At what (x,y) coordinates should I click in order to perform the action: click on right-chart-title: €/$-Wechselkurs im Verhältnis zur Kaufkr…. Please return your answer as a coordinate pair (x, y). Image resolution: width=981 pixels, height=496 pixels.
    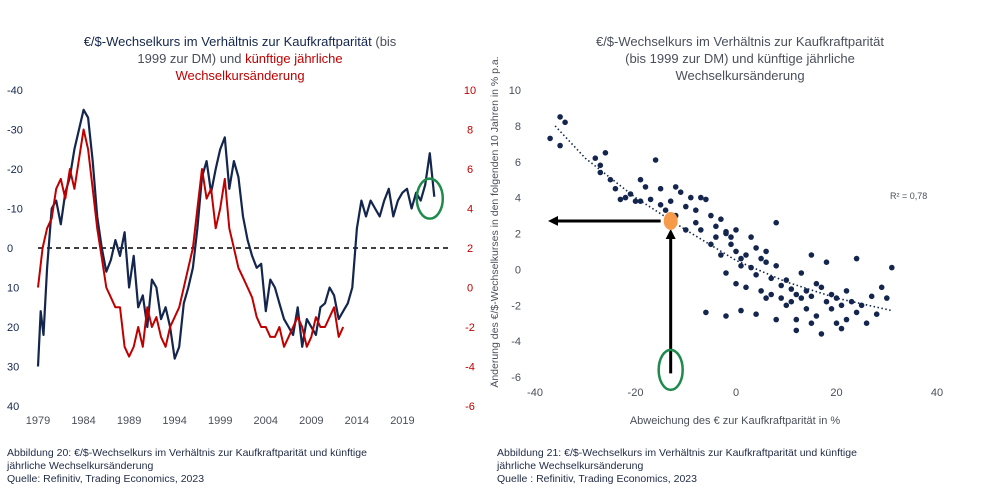
    Looking at the image, I should click on (740, 58).